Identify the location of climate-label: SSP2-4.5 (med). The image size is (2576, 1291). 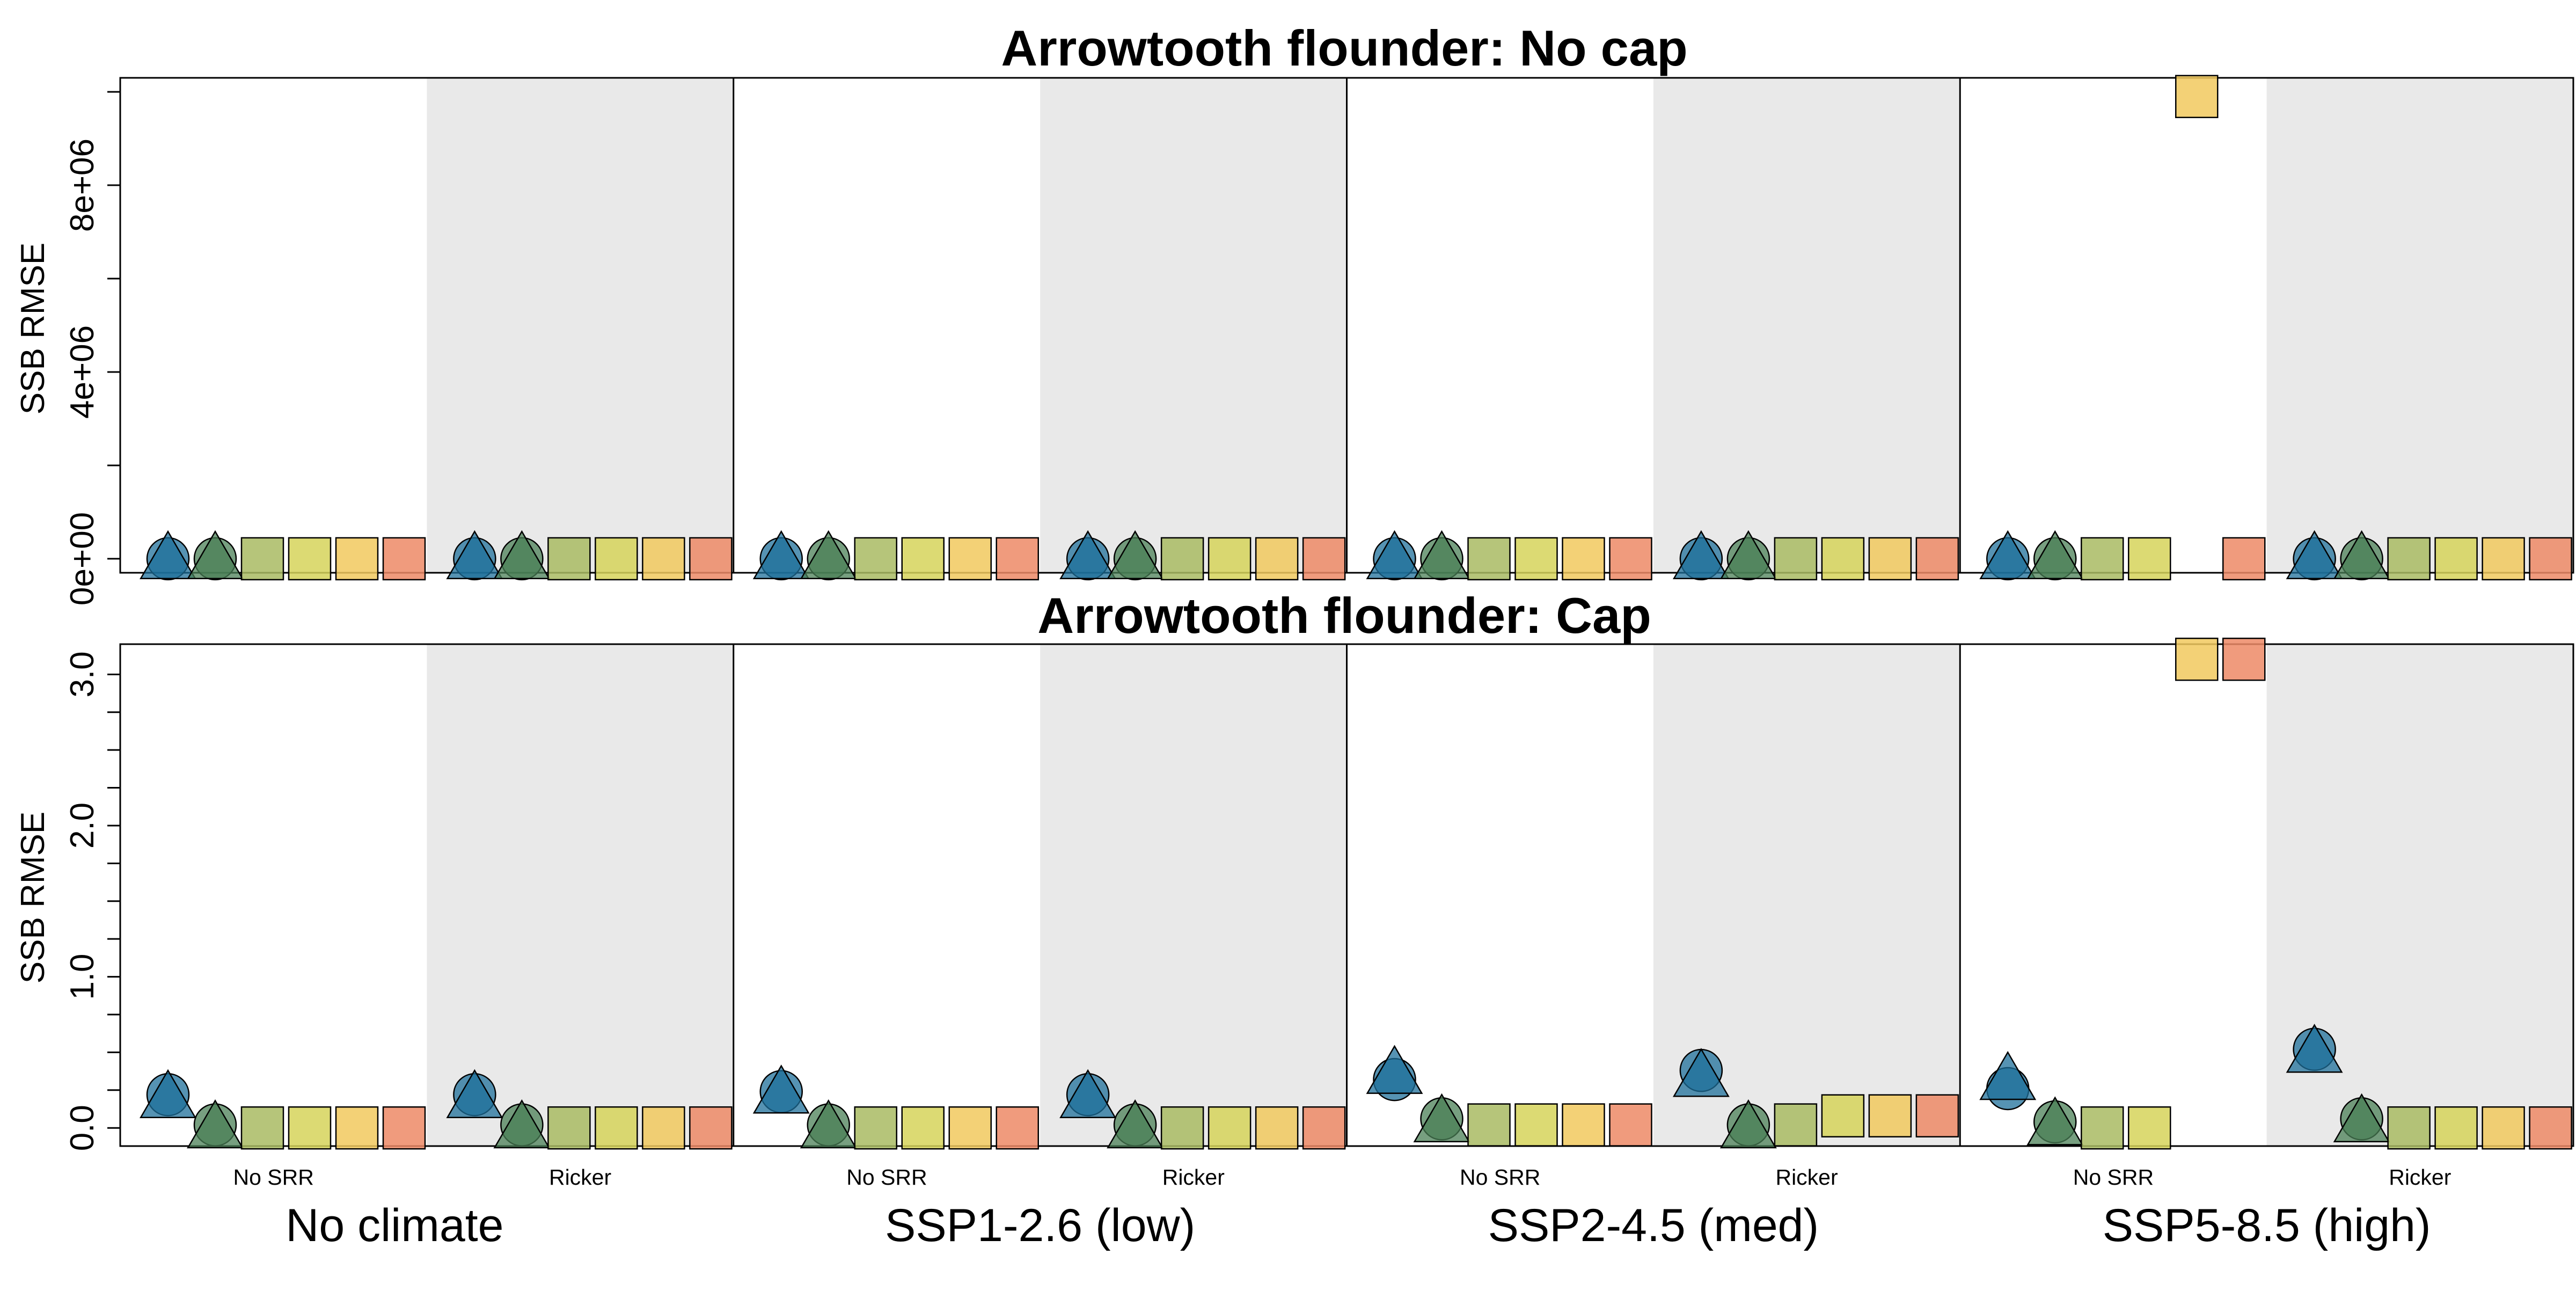
(1653, 1225).